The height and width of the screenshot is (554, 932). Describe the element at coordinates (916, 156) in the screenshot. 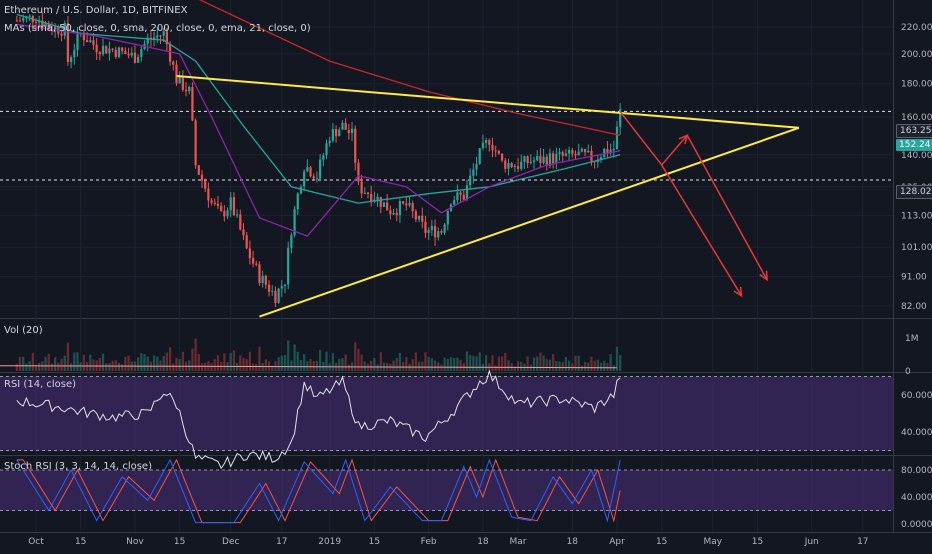

I see `price-tick-label: 140.00` at that location.